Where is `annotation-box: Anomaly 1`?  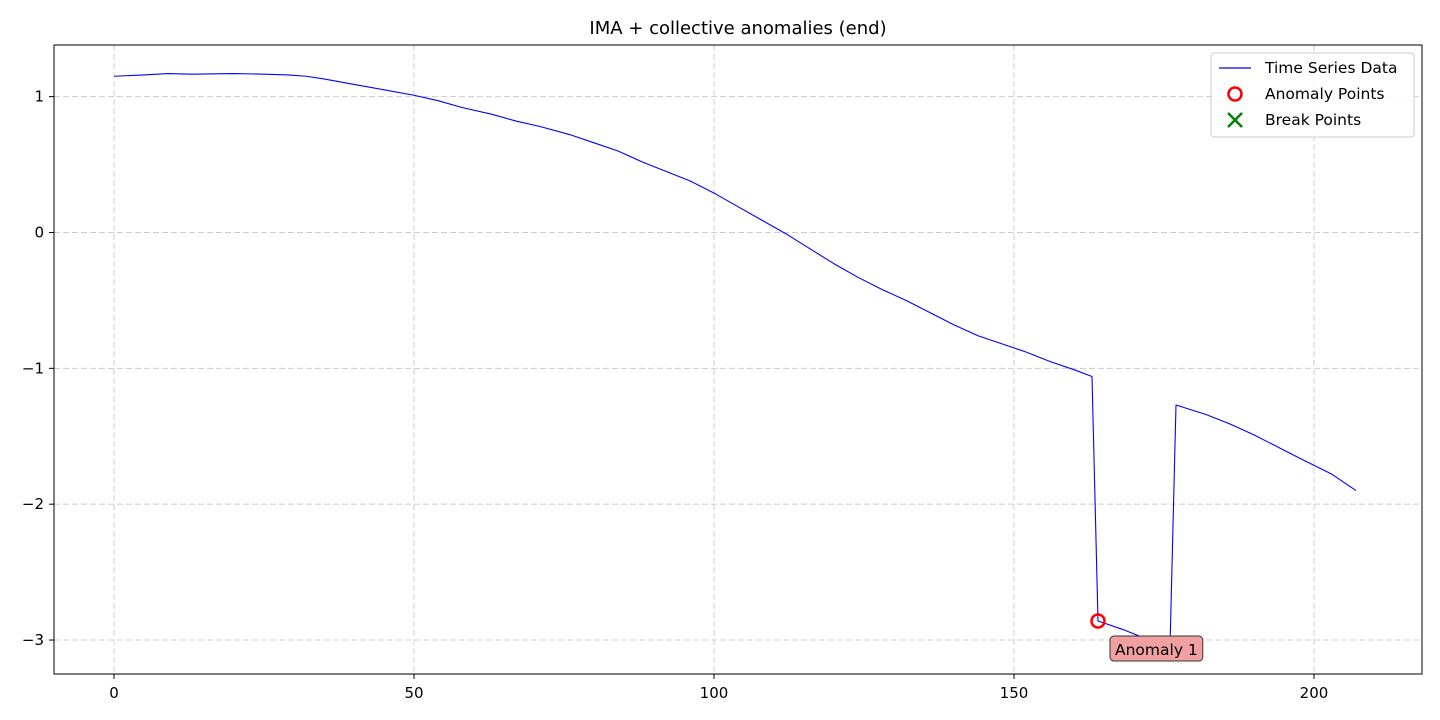
annotation-box: Anomaly 1 is located at coordinates (1156, 648).